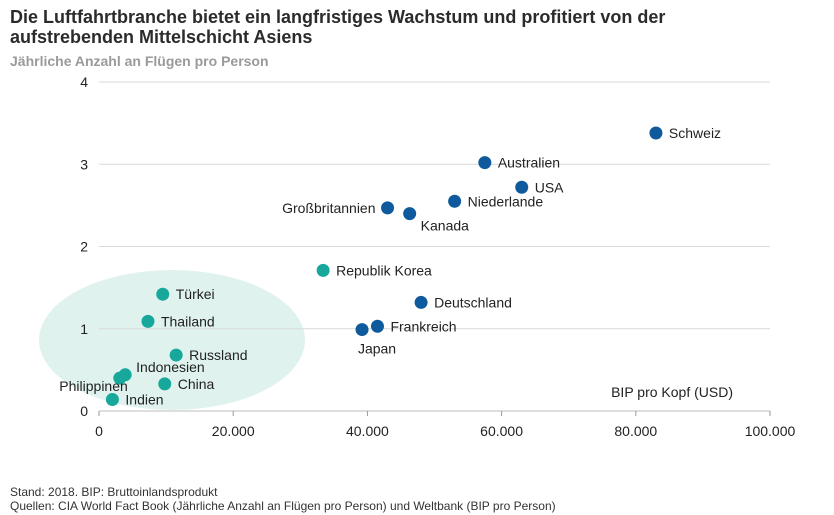  I want to click on data-label: Frankreich, so click(423, 326).